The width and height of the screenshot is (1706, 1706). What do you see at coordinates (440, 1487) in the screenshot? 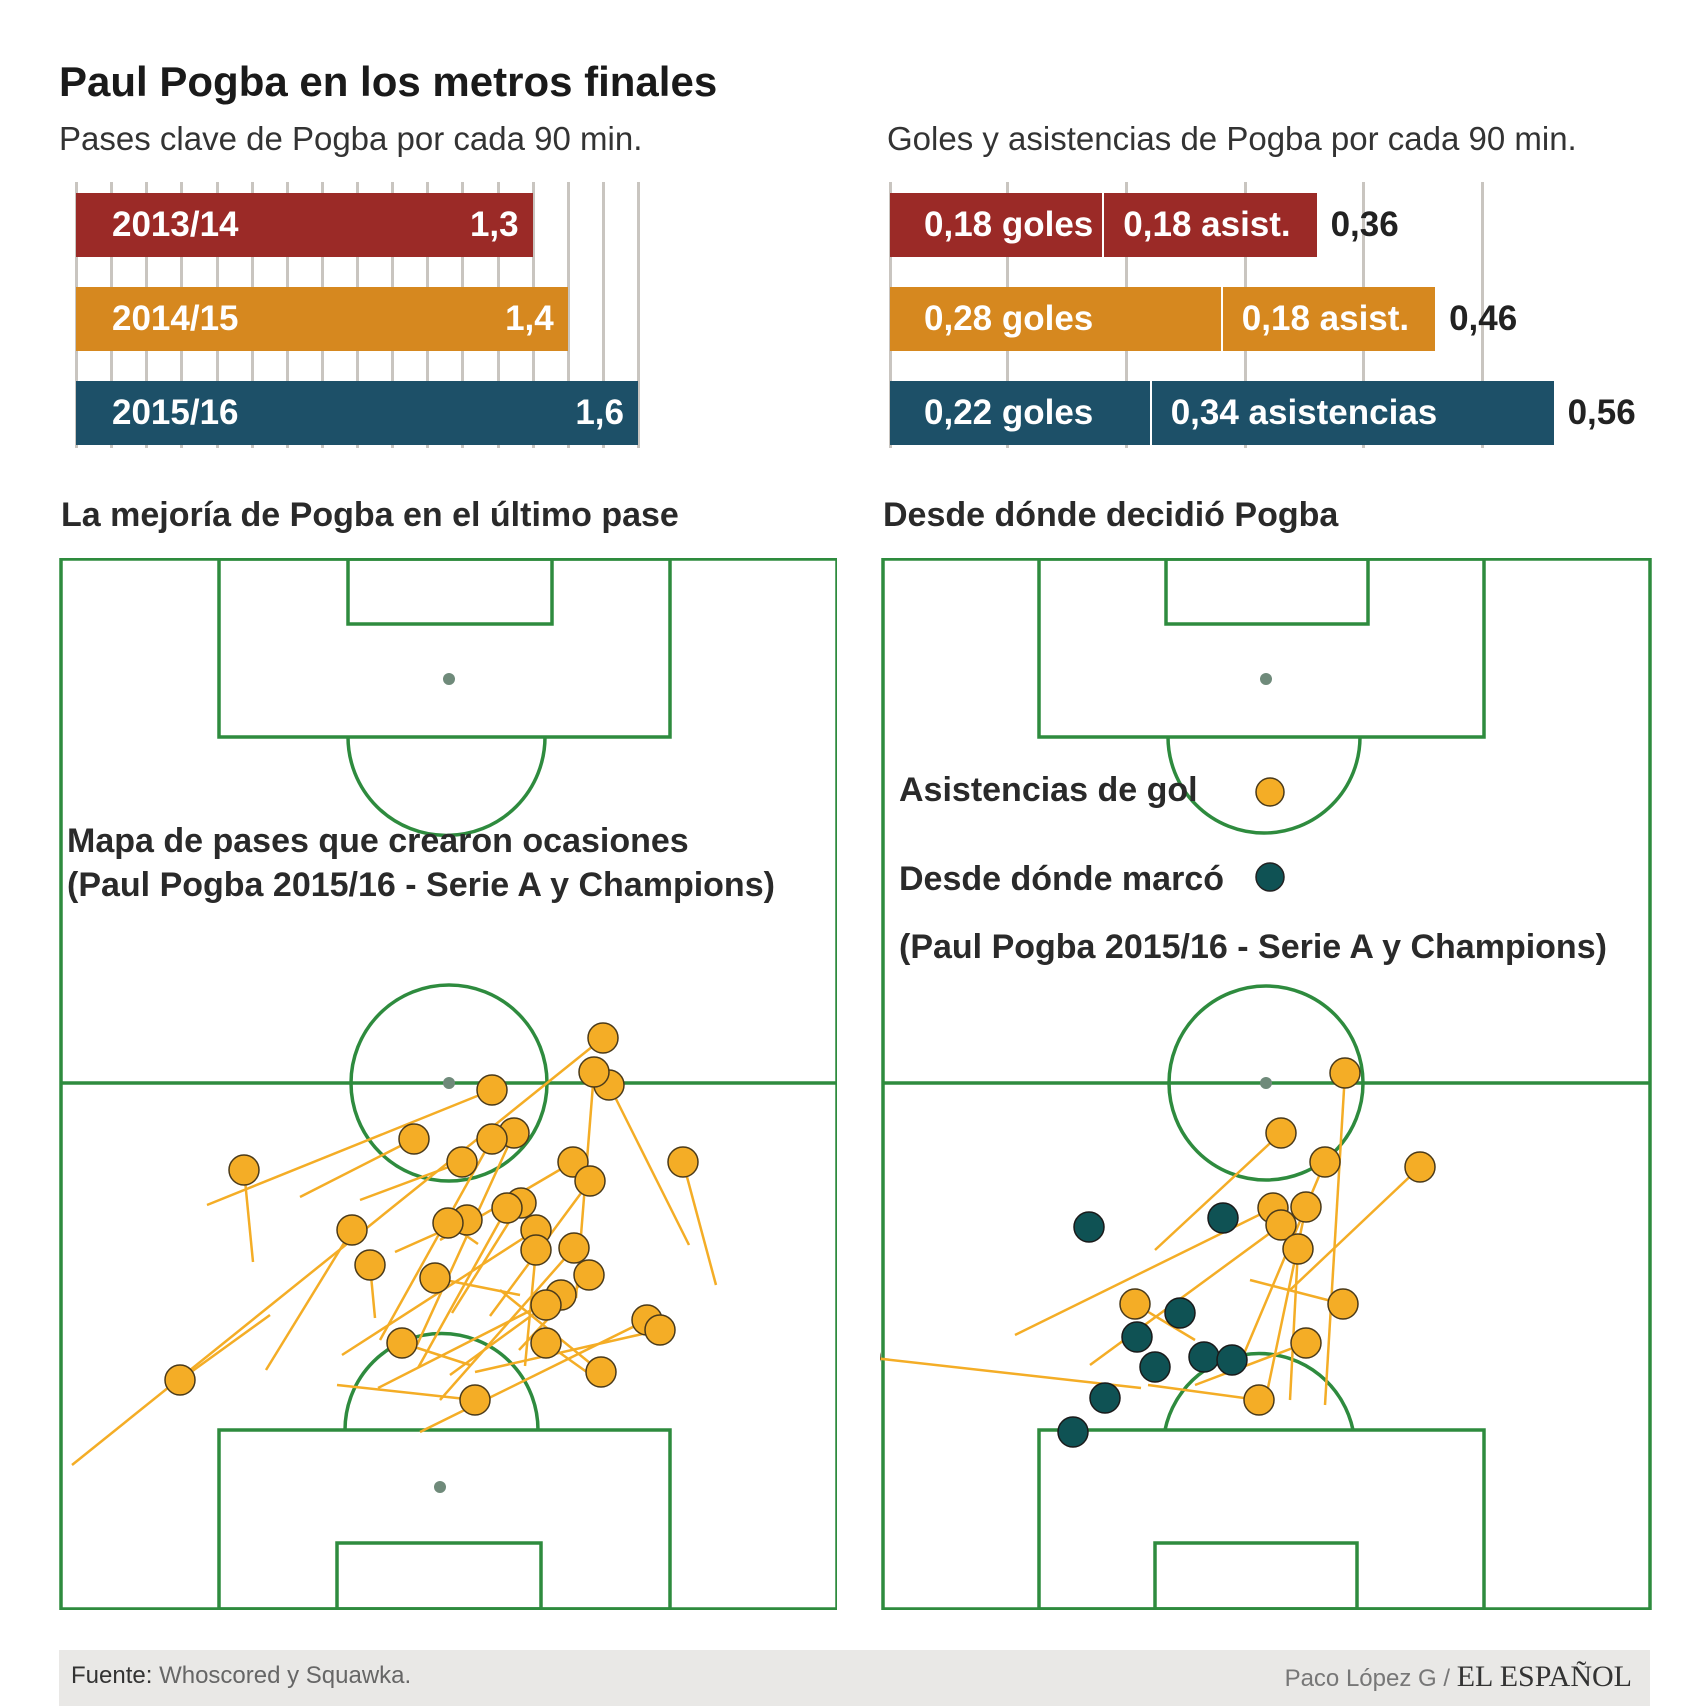
I see `bottom-penalty-spot` at bounding box center [440, 1487].